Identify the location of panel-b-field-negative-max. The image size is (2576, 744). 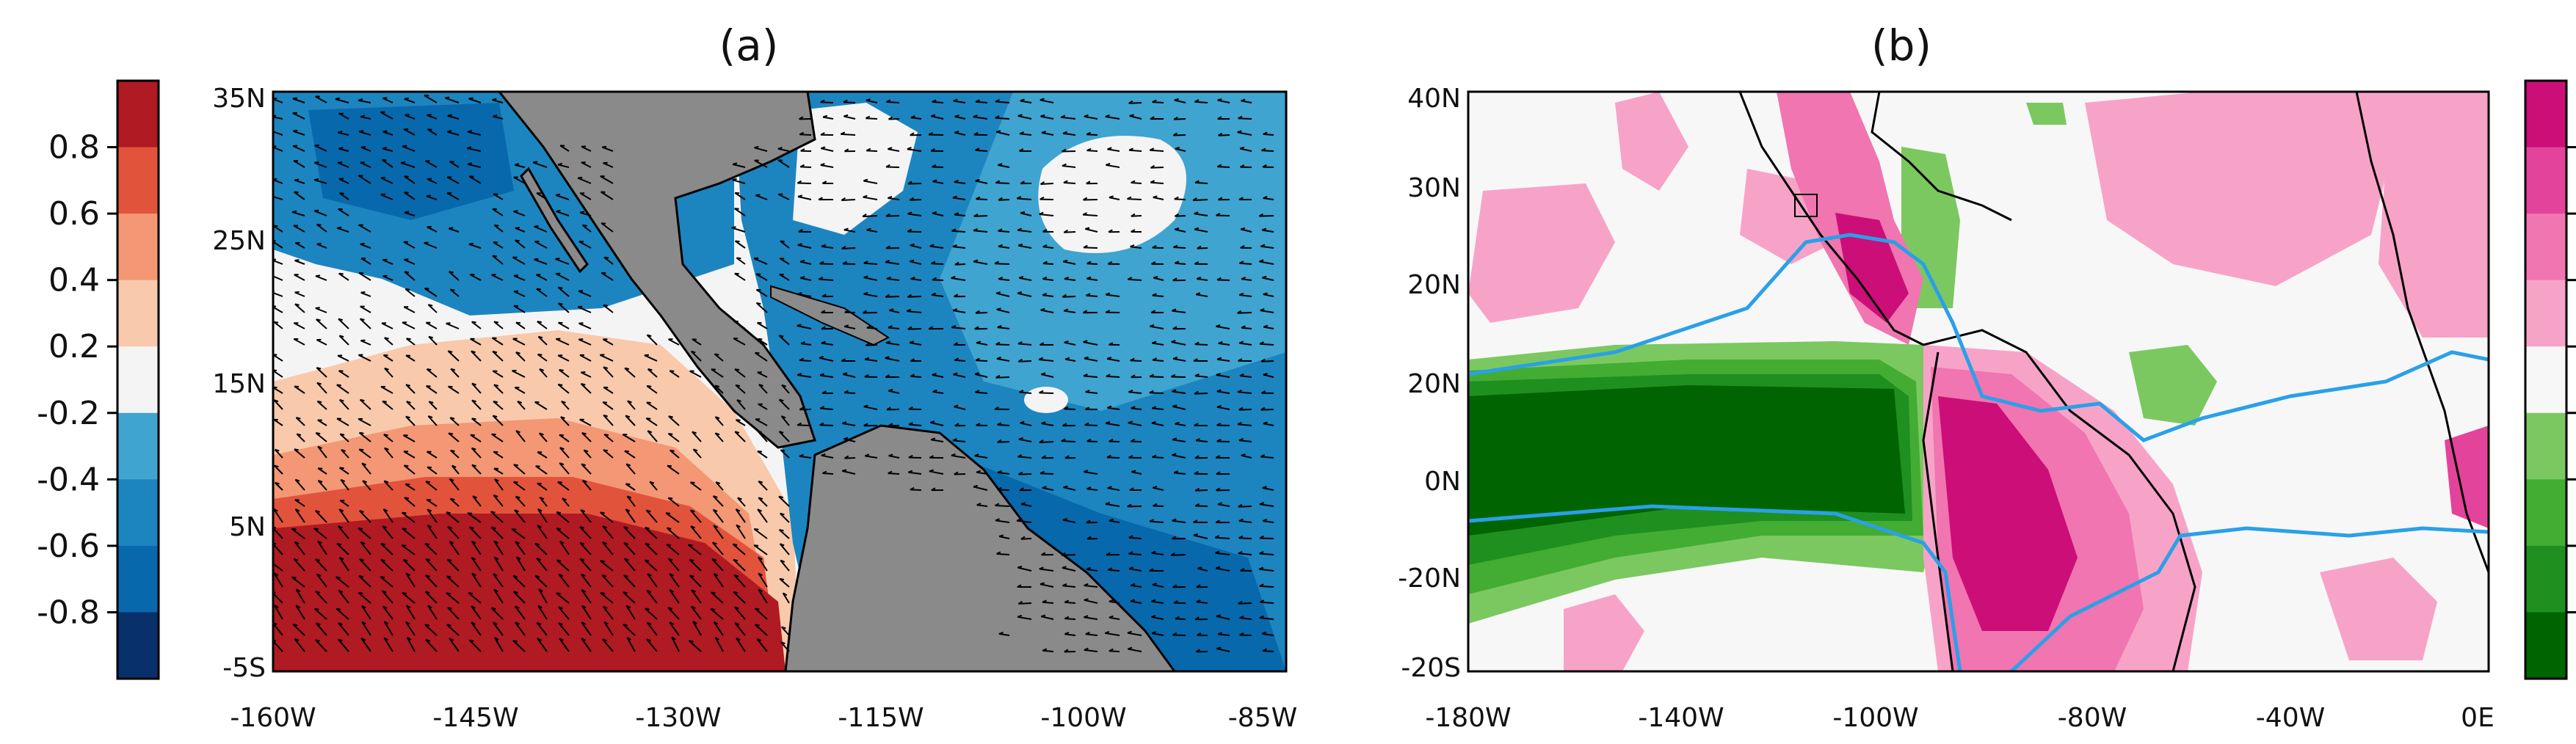
(1686, 460).